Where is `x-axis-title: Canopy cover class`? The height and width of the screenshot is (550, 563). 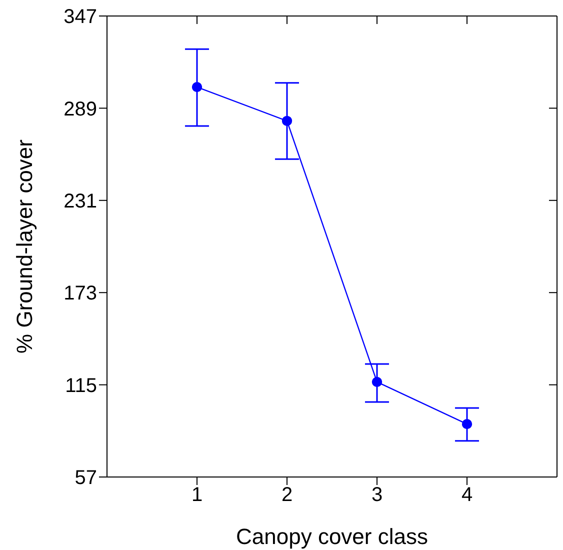
x-axis-title: Canopy cover class is located at coordinates (332, 536).